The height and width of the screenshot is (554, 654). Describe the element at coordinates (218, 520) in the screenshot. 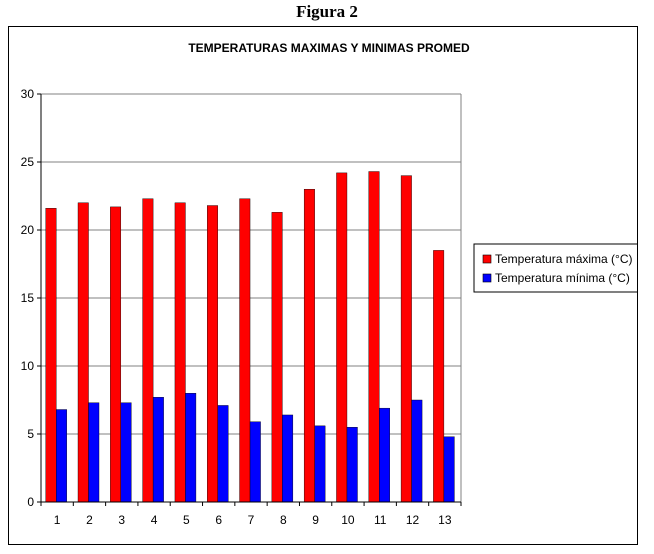

I see `x-tick-label: 6` at that location.